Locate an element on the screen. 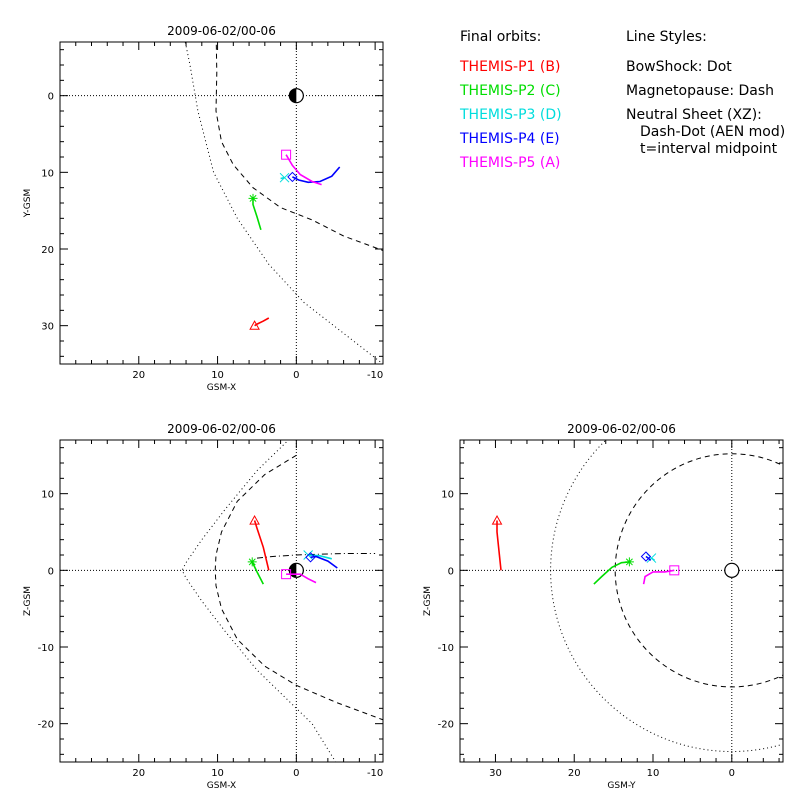 This screenshot has width=800, height=800. yz-orbit-p1 is located at coordinates (499, 545).